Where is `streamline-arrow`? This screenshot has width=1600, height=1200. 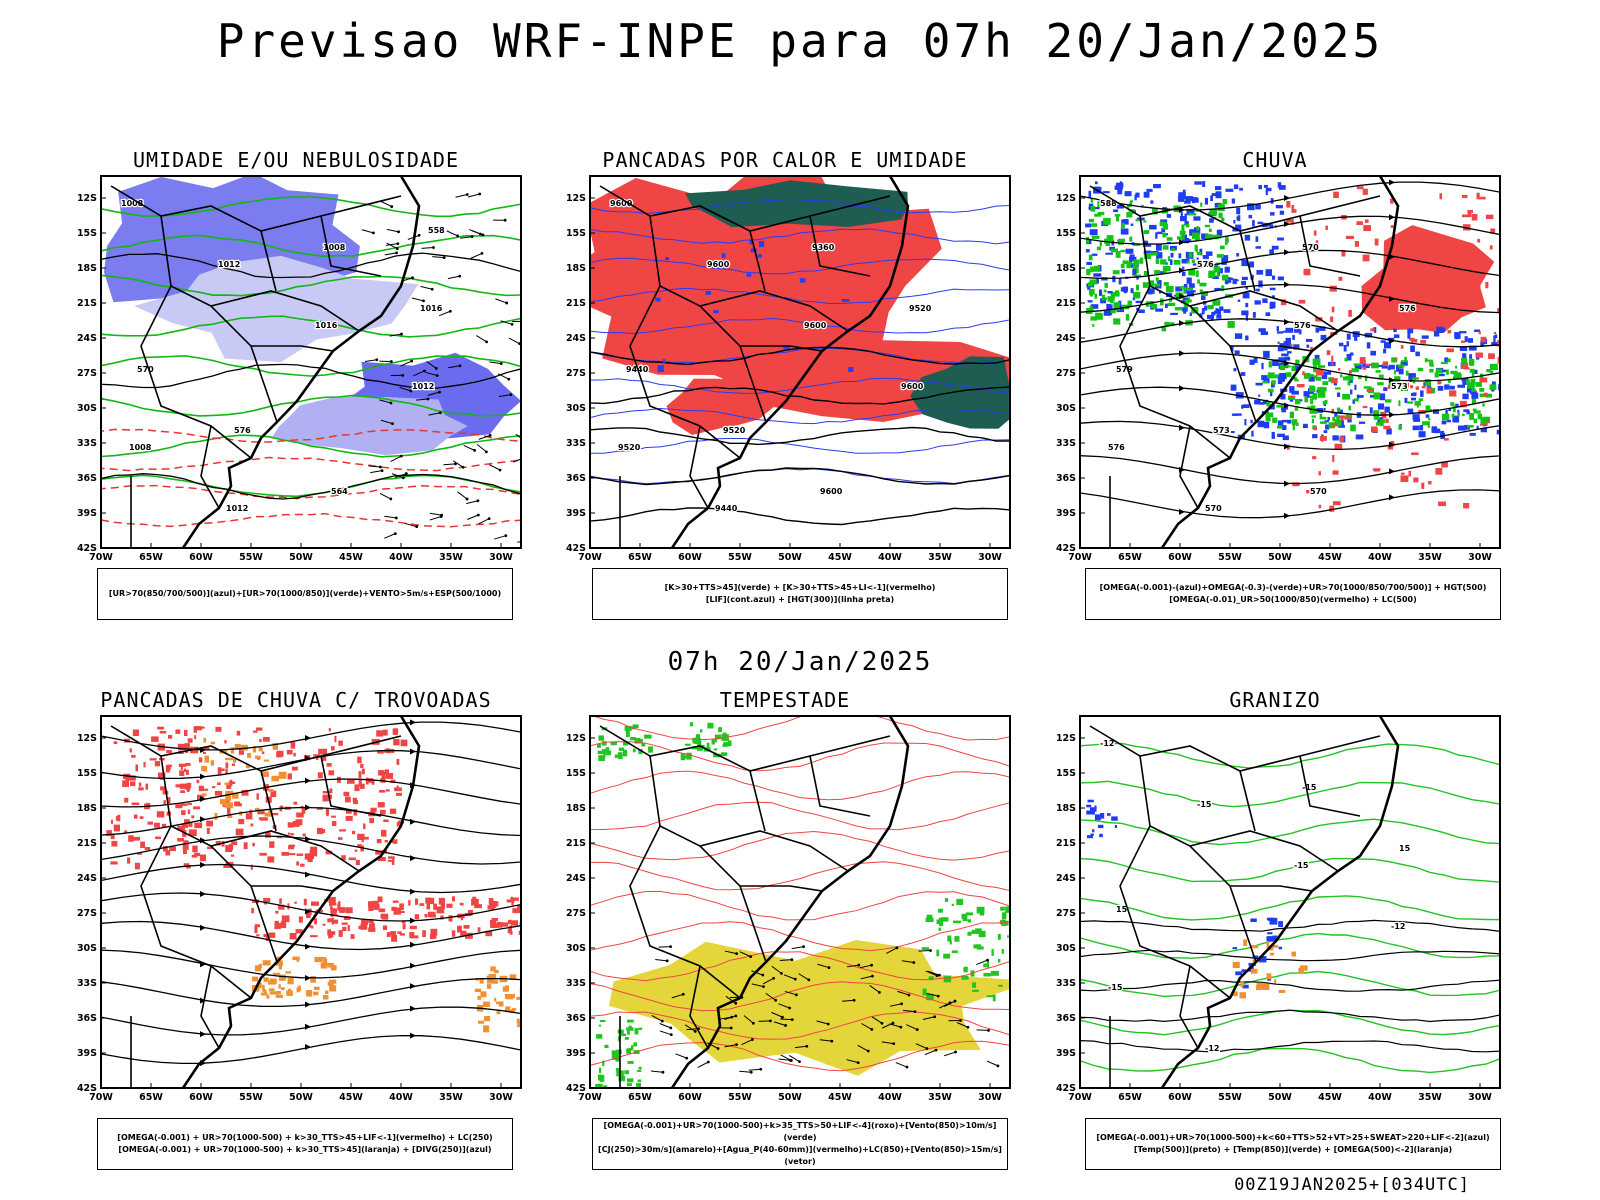
streamline-arrow is located at coordinates (1182, 296).